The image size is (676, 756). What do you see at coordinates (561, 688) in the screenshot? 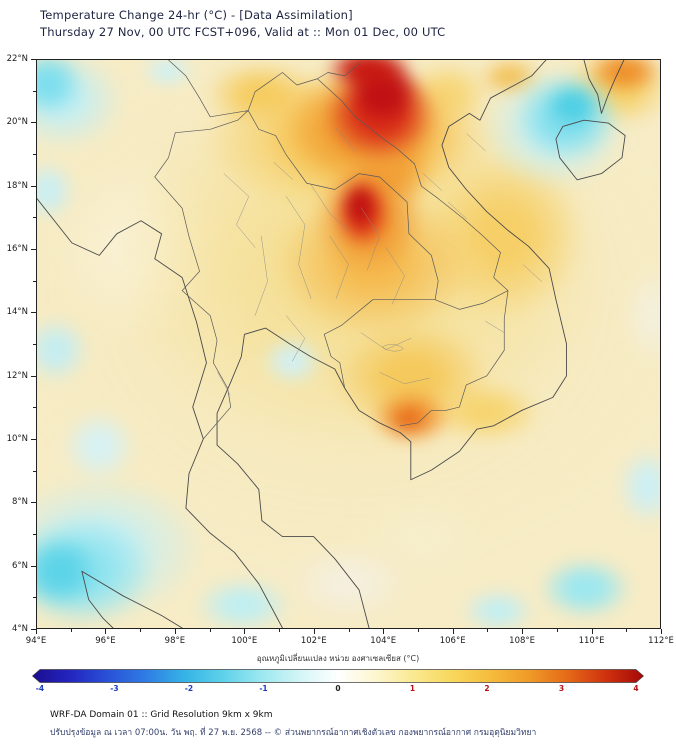
I see `colorbar-tick-label: 3` at bounding box center [561, 688].